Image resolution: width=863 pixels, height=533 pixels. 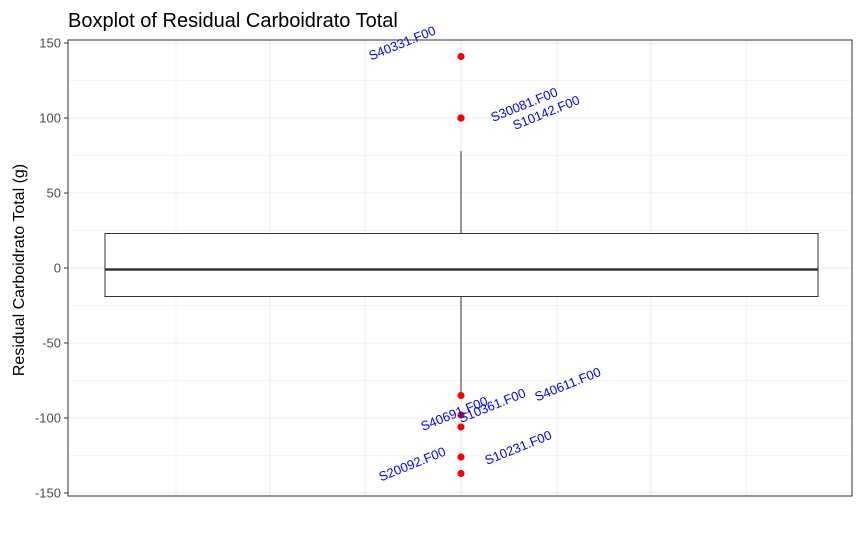 What do you see at coordinates (412, 464) in the screenshot?
I see `outlier-label: S20092.F00` at bounding box center [412, 464].